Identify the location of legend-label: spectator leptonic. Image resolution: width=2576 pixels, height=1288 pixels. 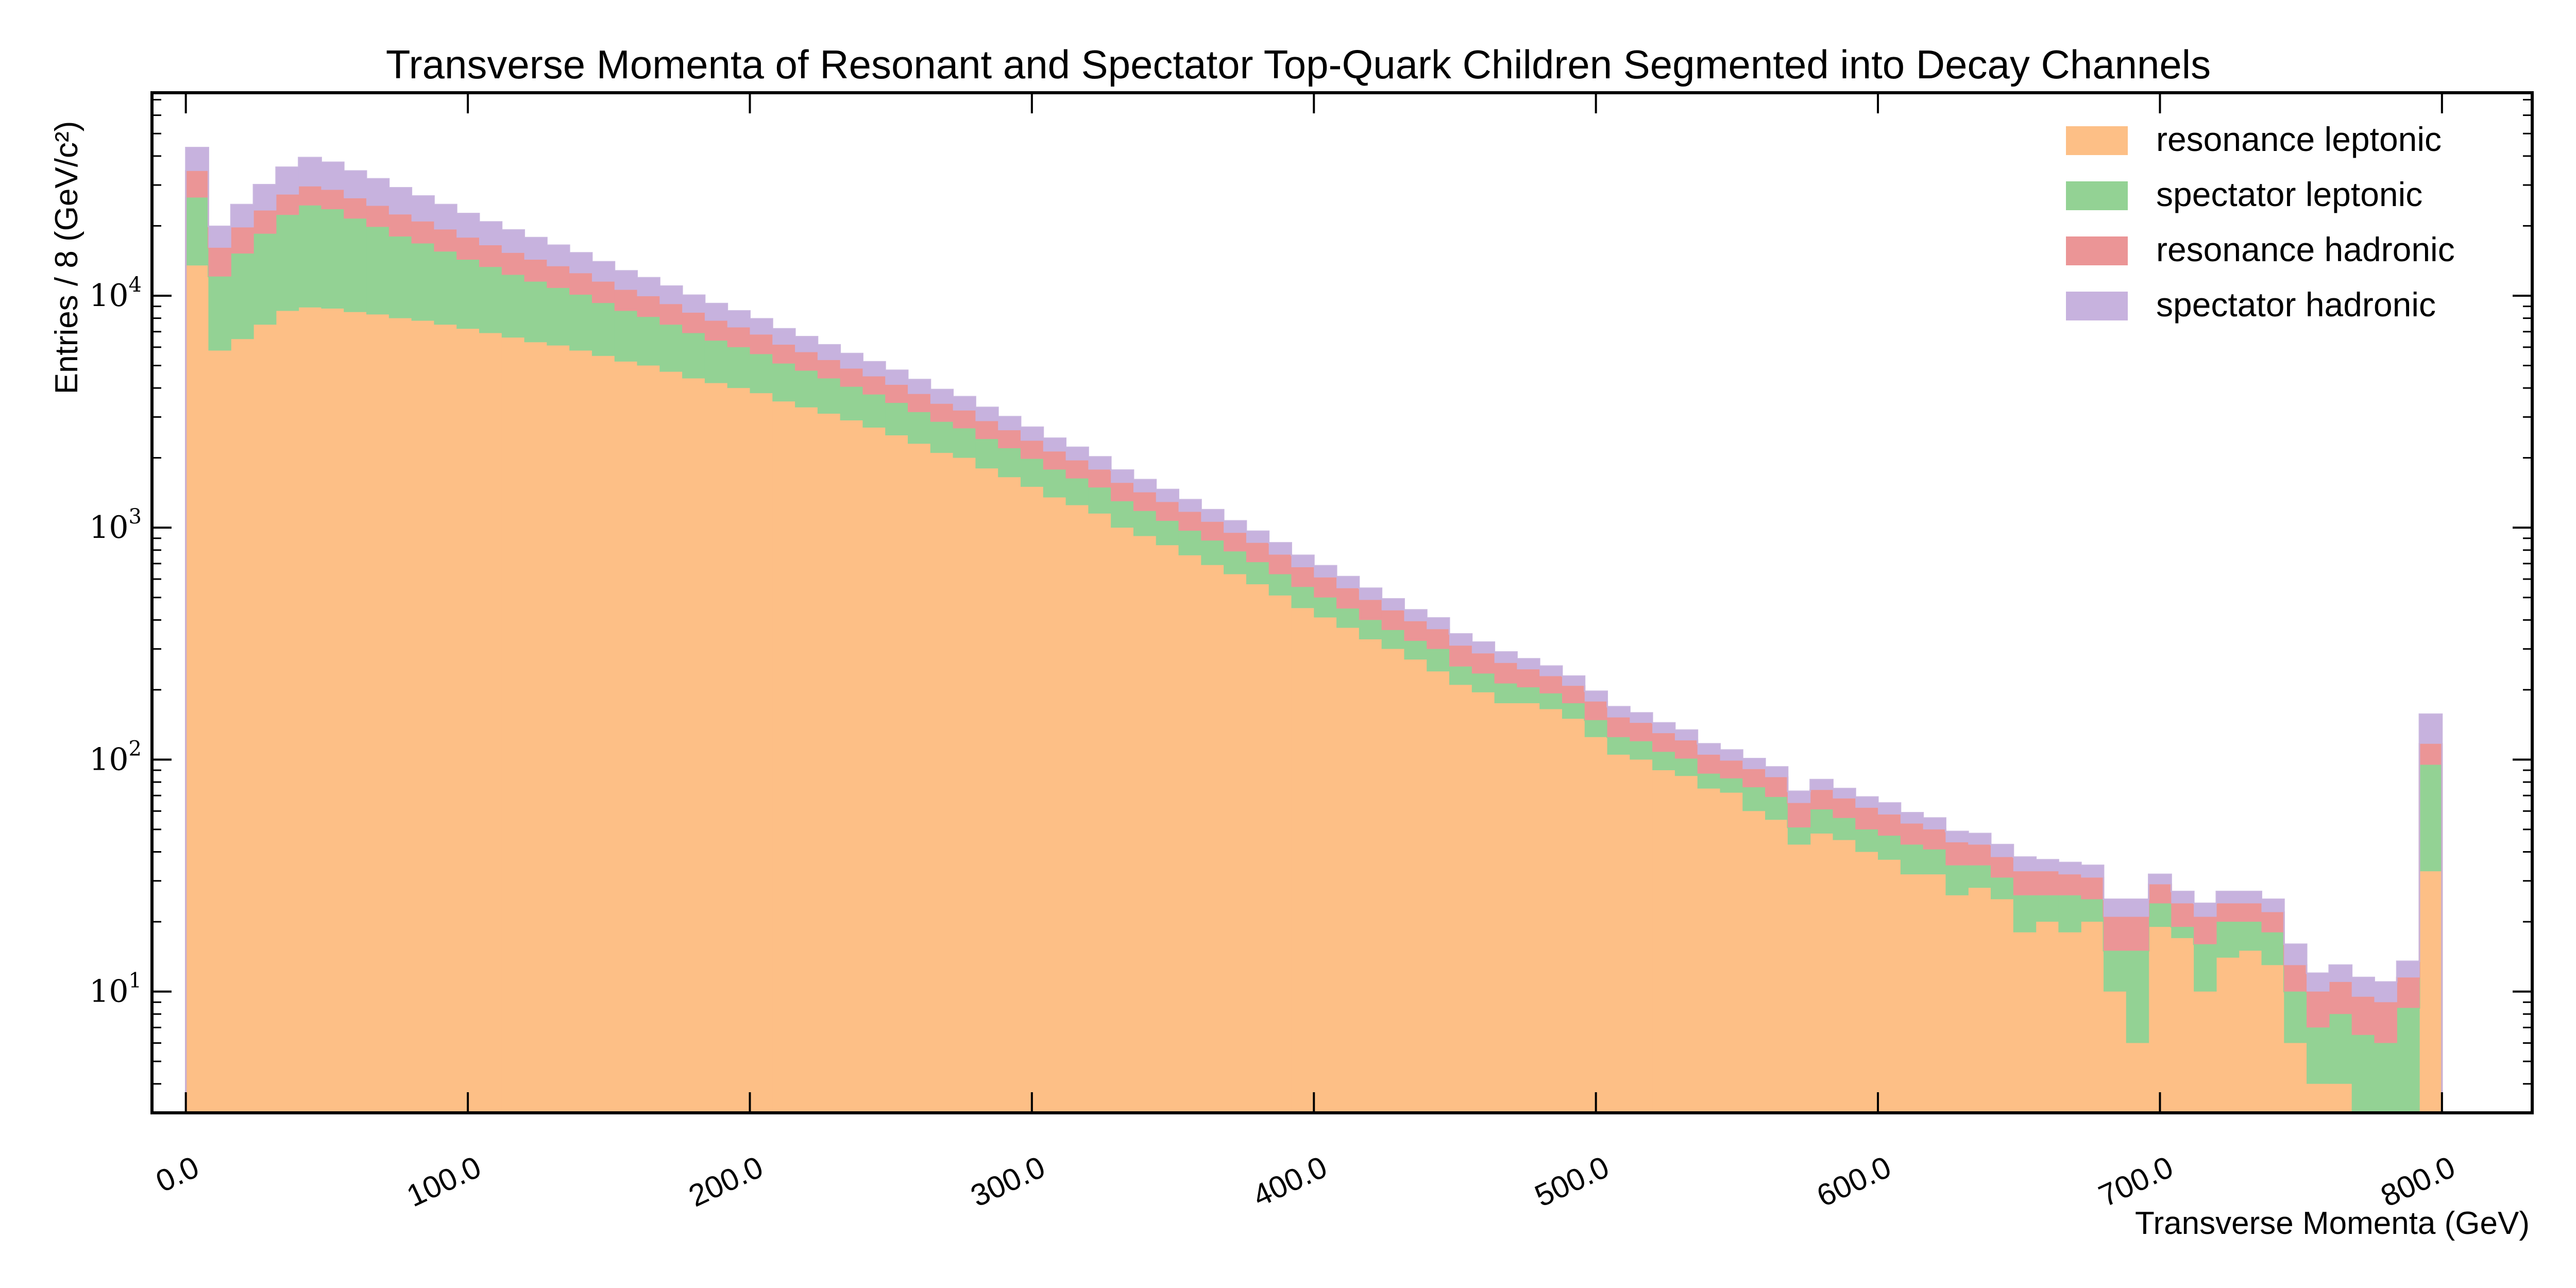
(2289, 194).